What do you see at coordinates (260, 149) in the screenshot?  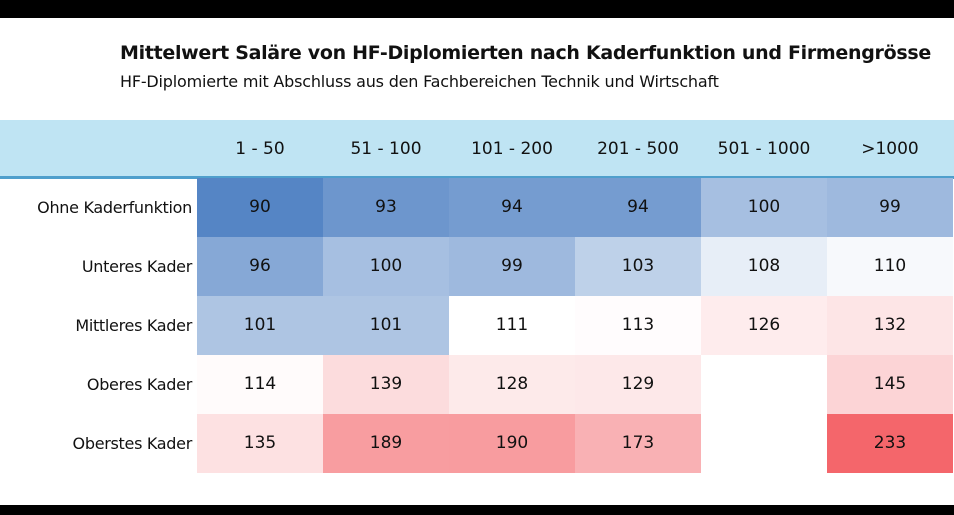 I see `column-header: 1 - 50` at bounding box center [260, 149].